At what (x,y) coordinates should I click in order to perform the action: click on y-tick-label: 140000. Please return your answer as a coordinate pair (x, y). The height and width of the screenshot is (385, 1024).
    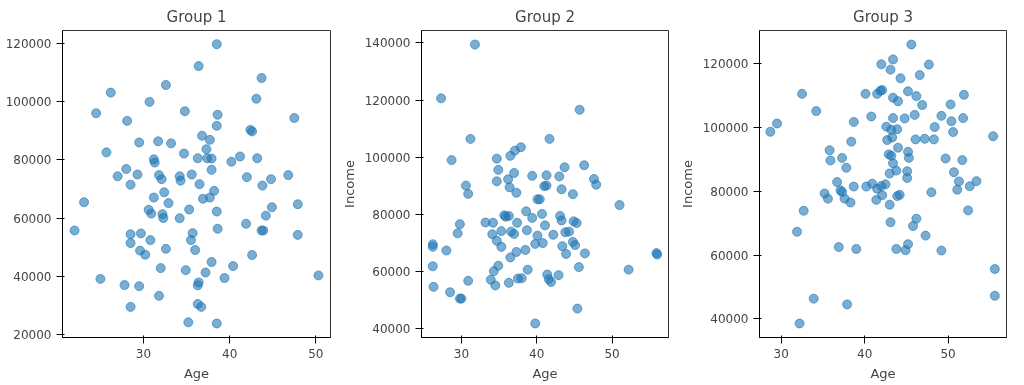
    Looking at the image, I should click on (387, 43).